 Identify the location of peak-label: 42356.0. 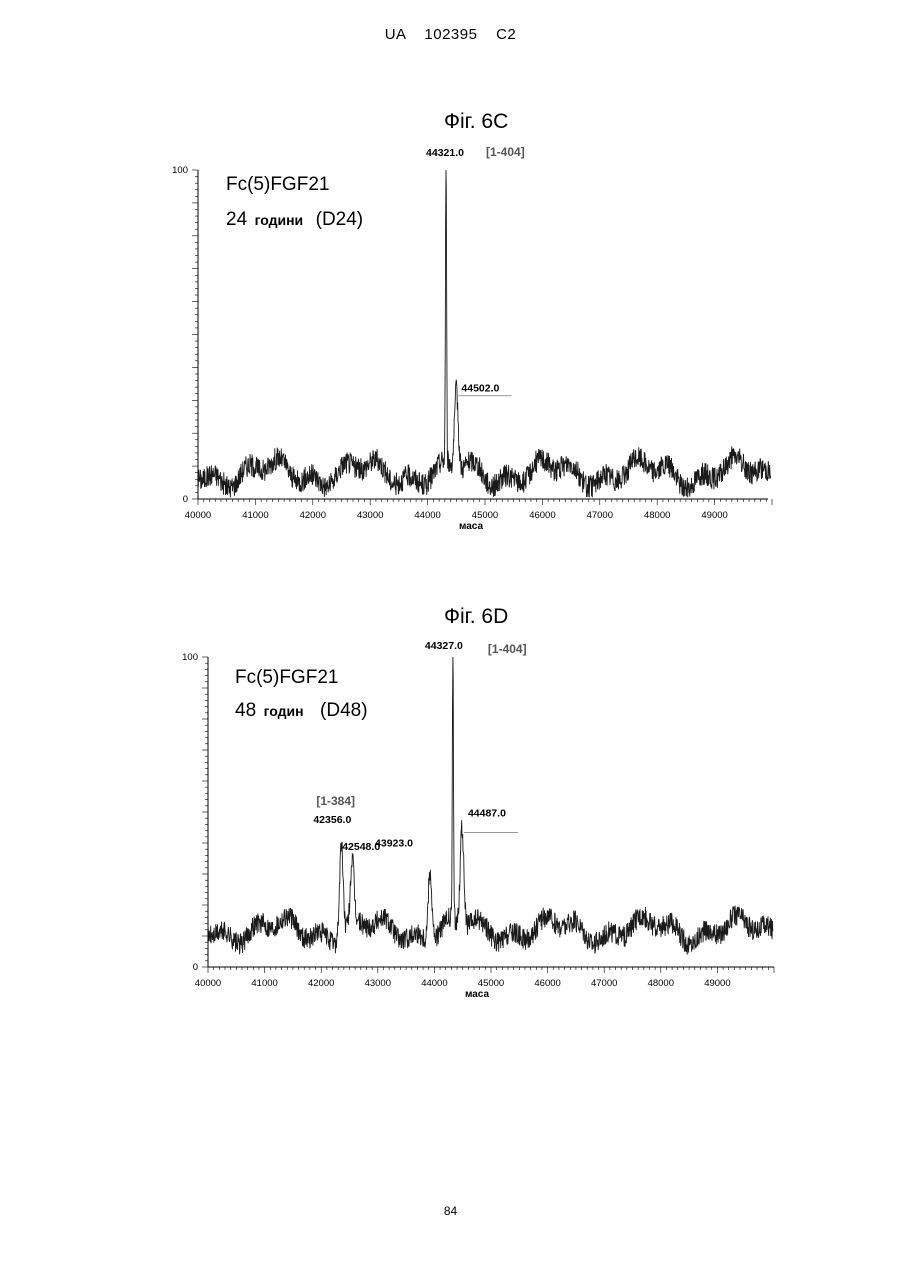
(332, 820).